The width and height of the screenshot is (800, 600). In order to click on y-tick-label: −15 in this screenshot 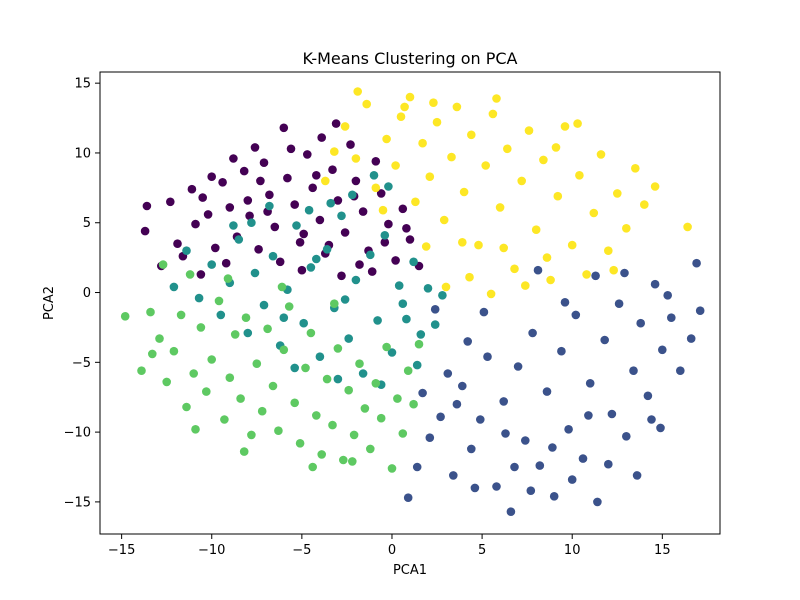, I will do `click(77, 502)`.